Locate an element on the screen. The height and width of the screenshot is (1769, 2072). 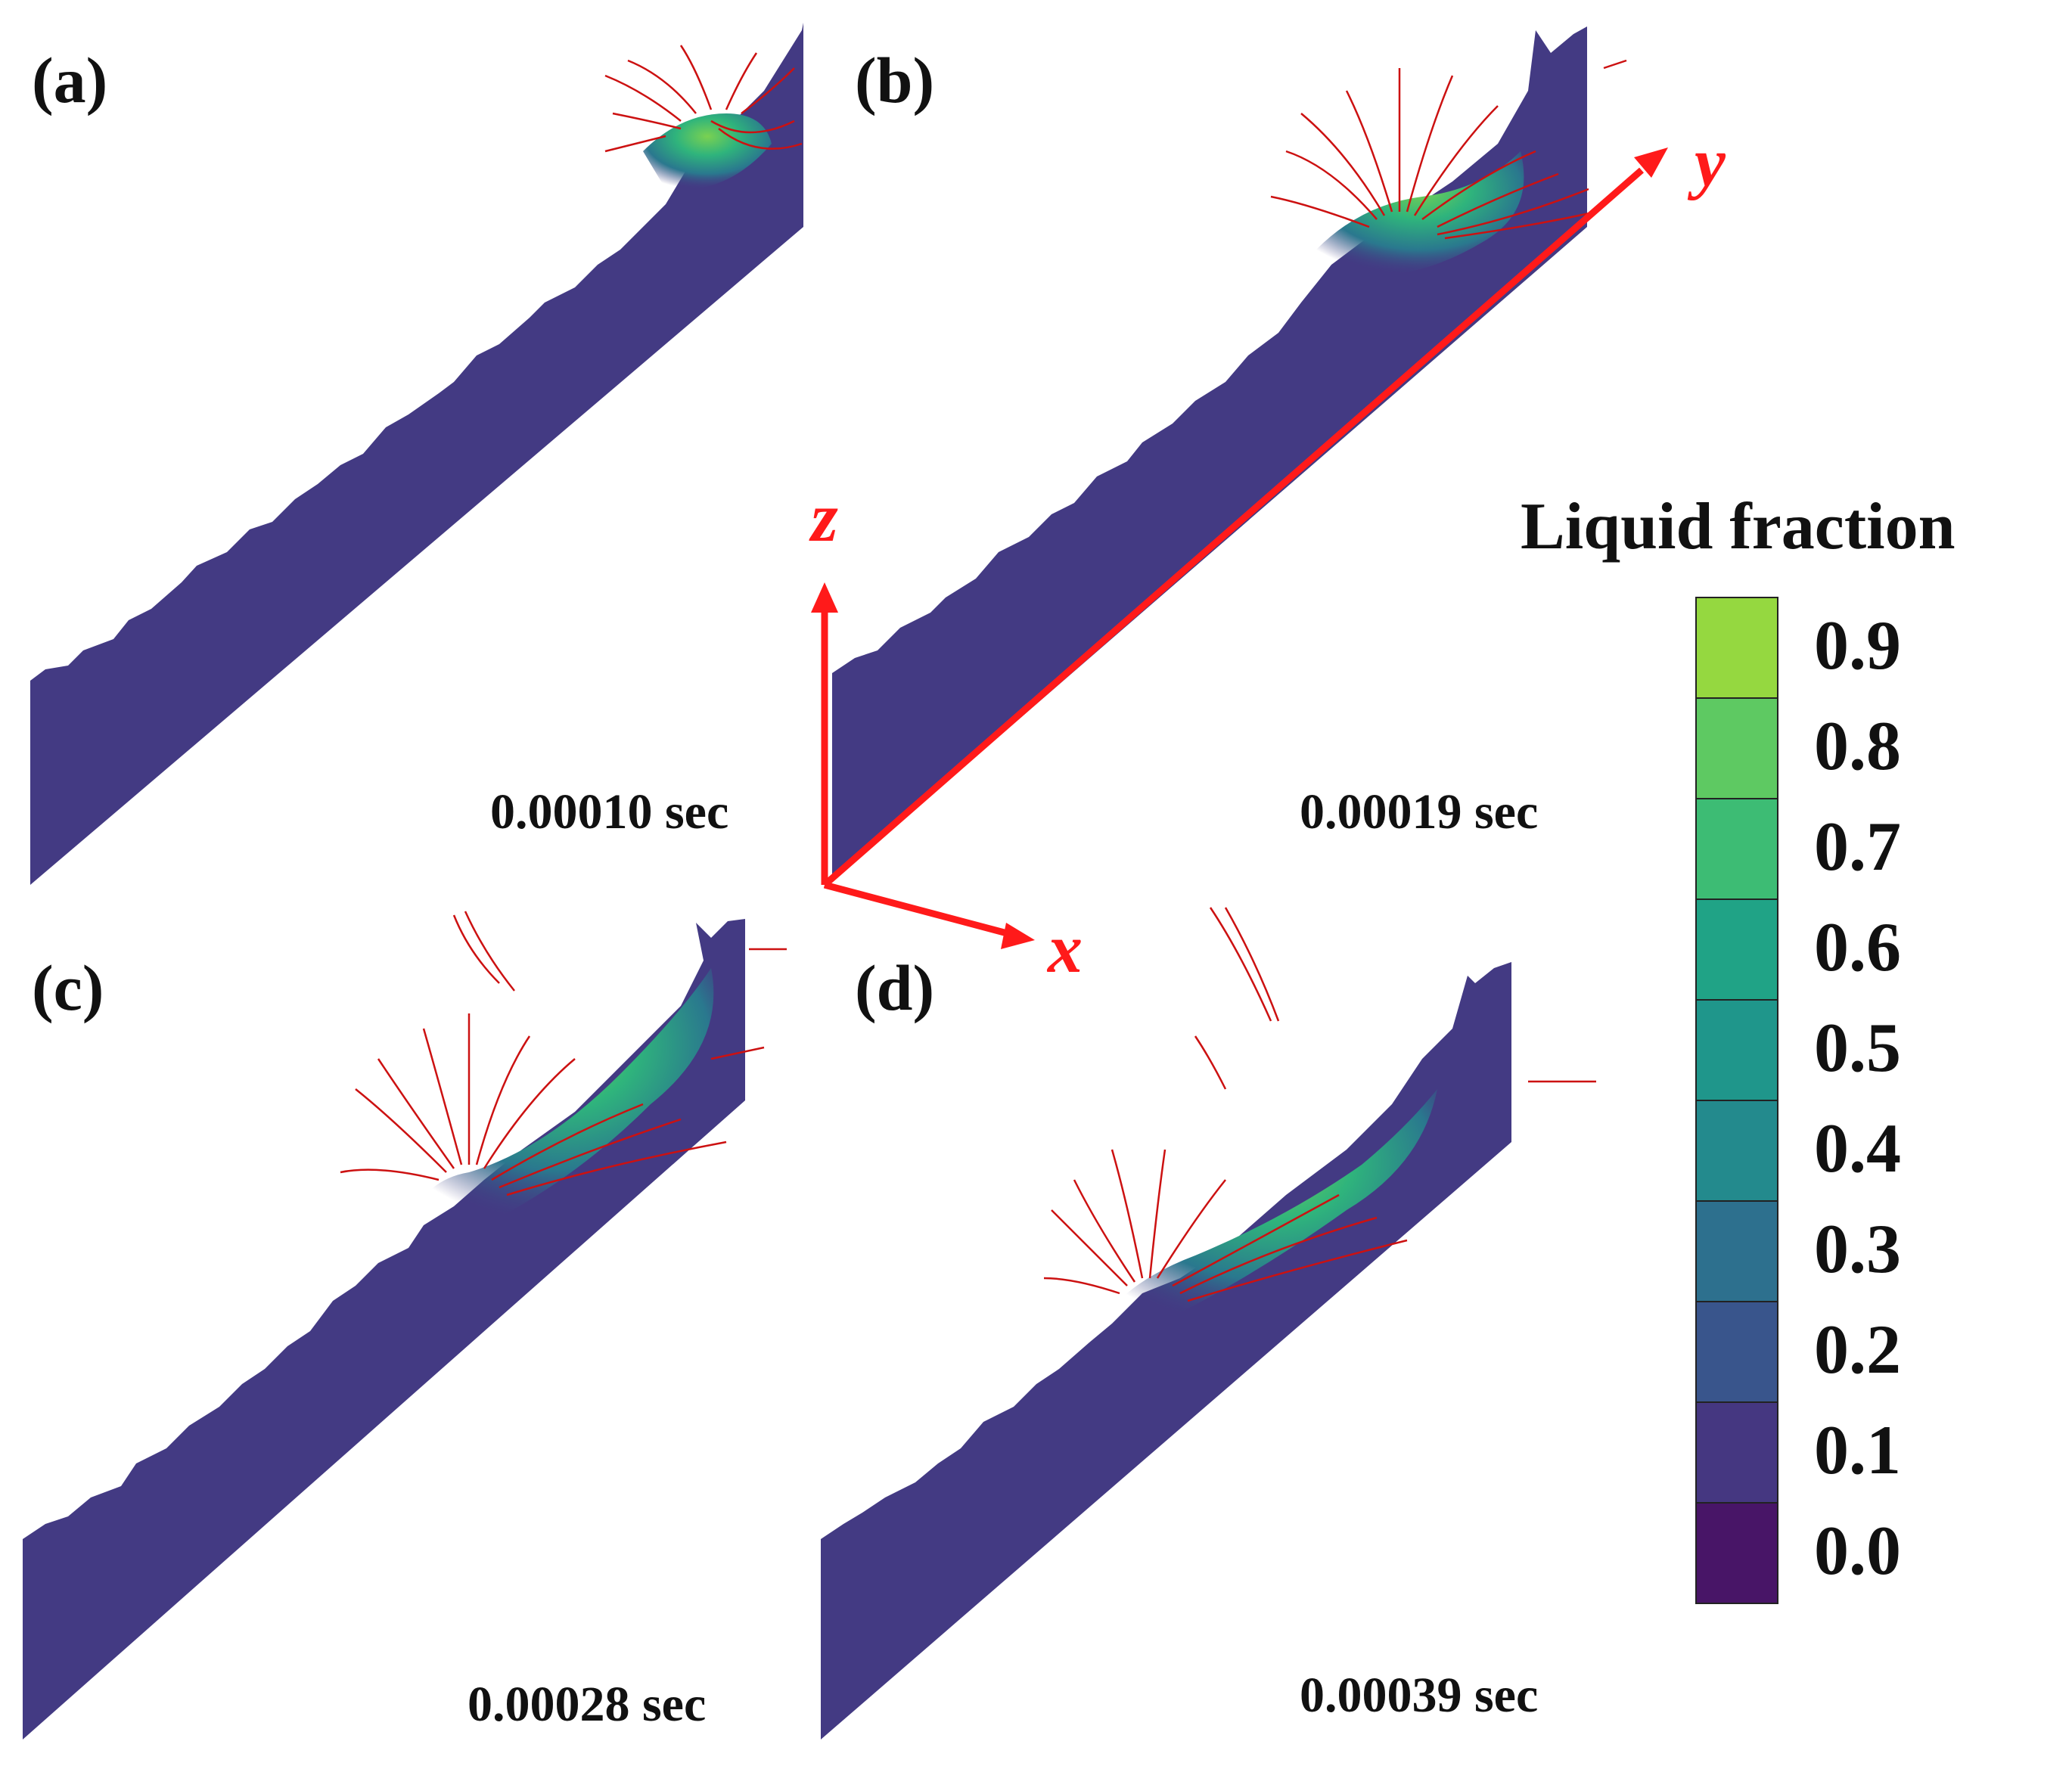
z-arrowhead is located at coordinates (824, 597).